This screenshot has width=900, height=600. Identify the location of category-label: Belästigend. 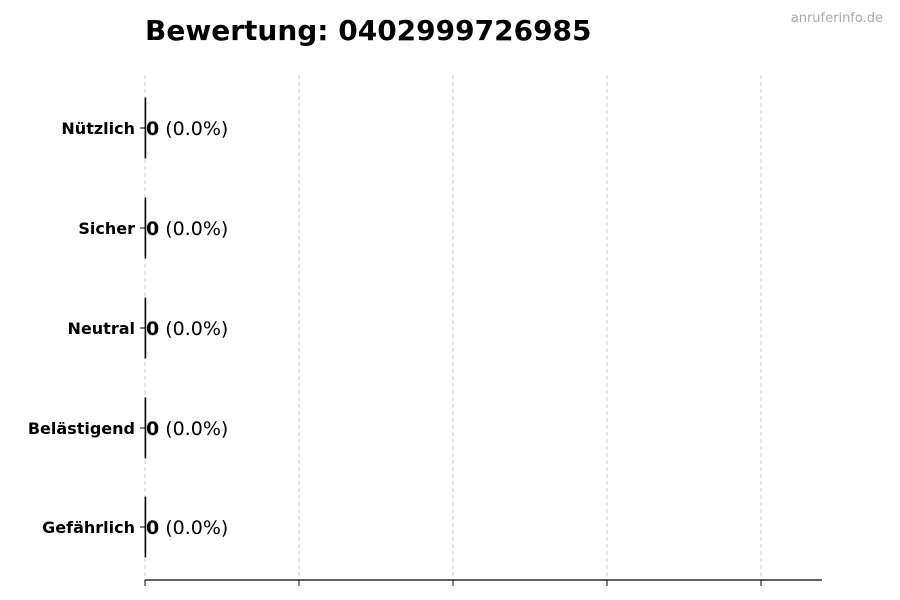
(81, 428).